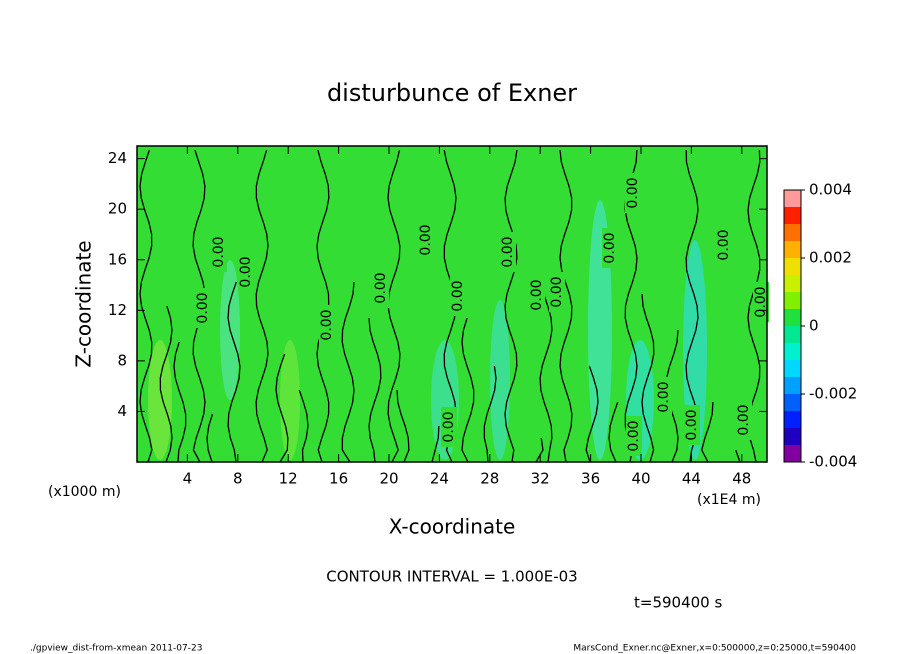 The height and width of the screenshot is (654, 904). I want to click on x-tick-label: 40, so click(640, 479).